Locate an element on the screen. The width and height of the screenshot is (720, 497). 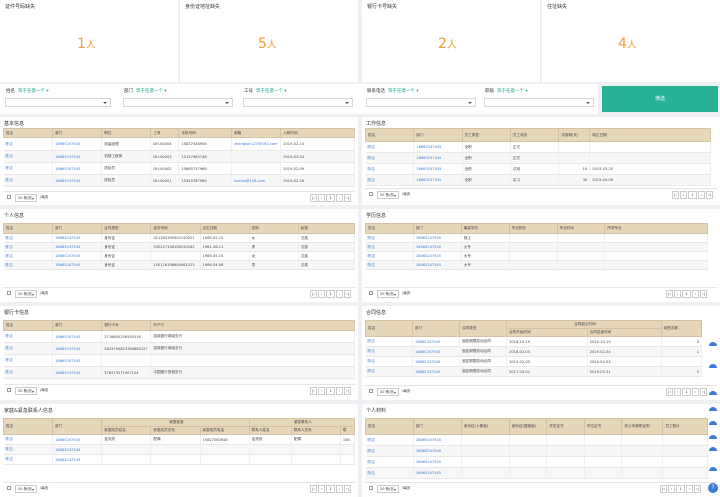
table-row: 陈洁 18665247545 全职 试用 10 2019-03-20 is located at coordinates (538, 169).